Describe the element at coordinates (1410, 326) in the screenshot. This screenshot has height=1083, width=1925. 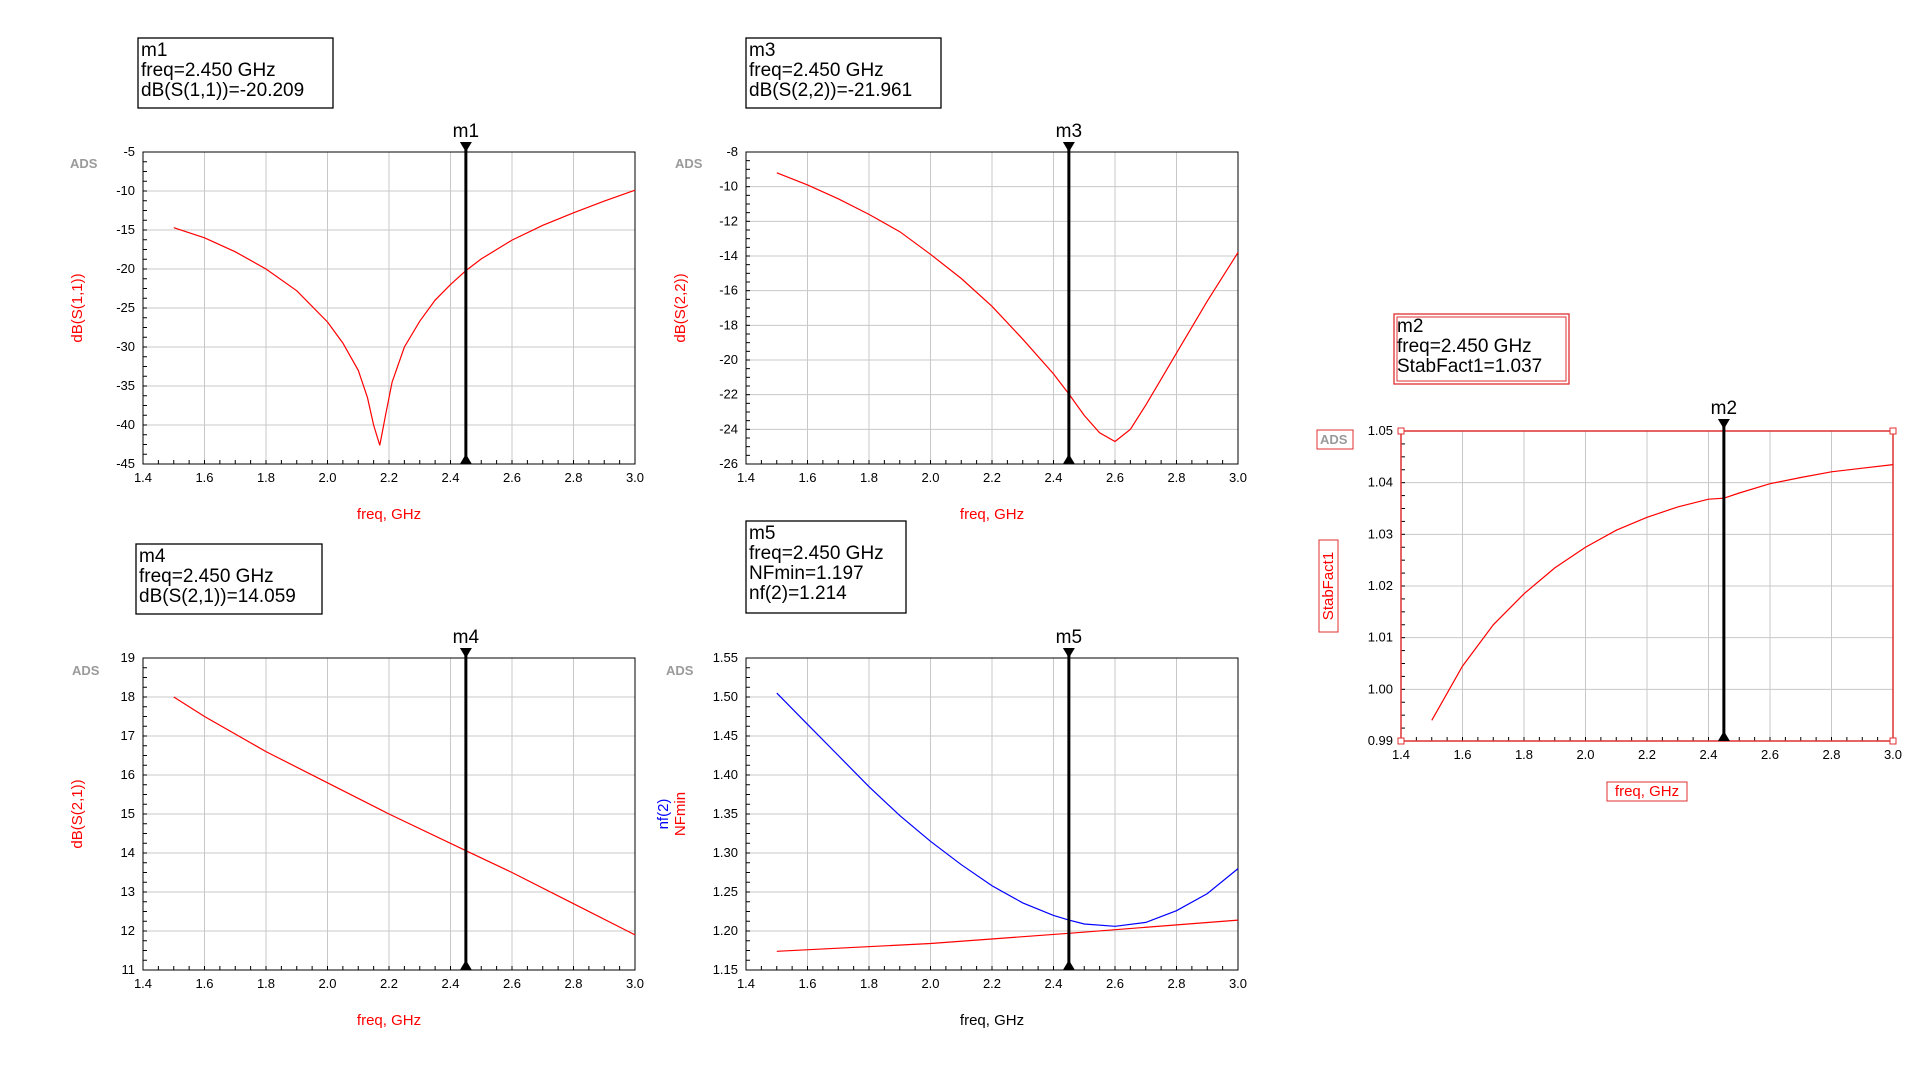
I see `marker-readout-line: m2` at that location.